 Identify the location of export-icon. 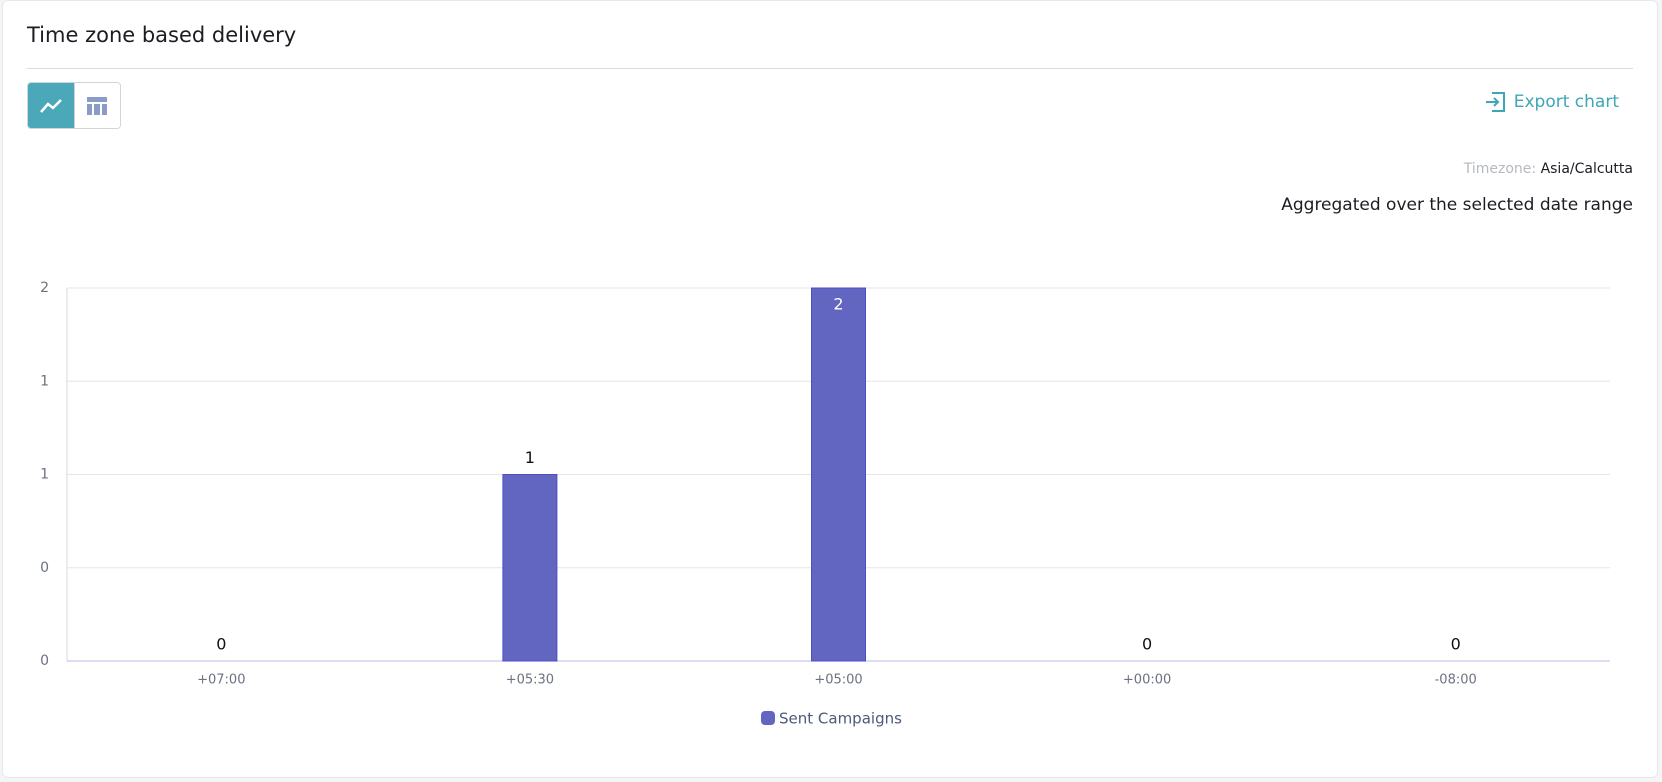
(1495, 102).